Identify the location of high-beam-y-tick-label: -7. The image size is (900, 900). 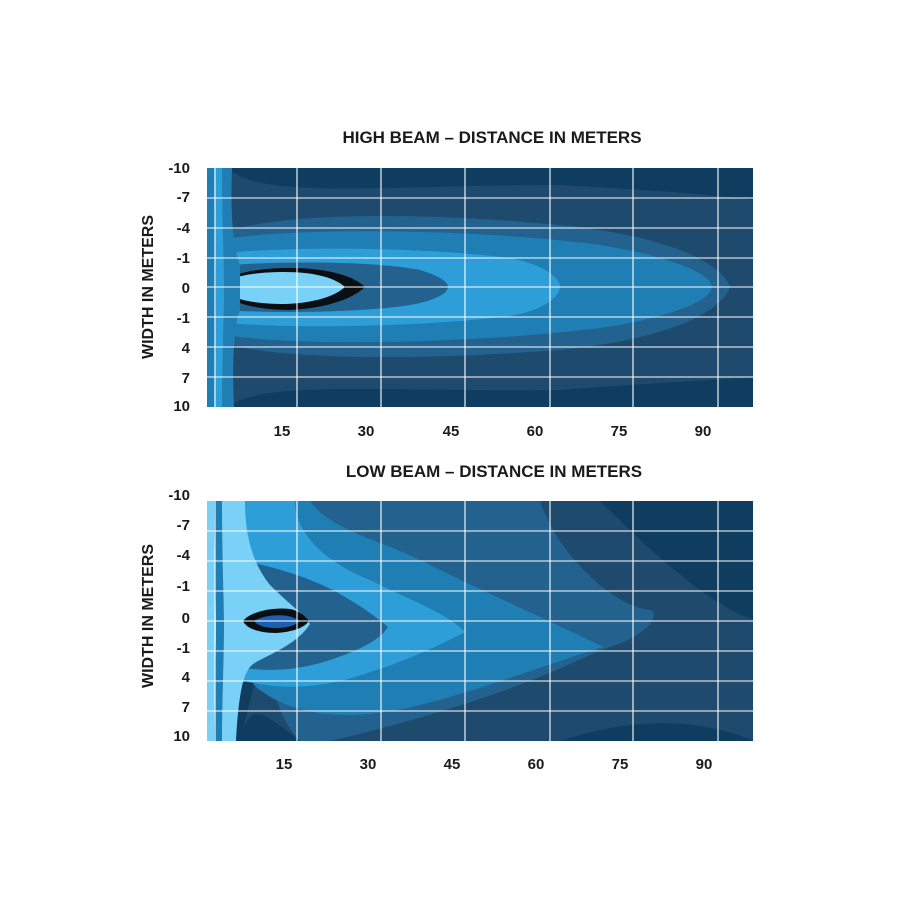
(183, 197).